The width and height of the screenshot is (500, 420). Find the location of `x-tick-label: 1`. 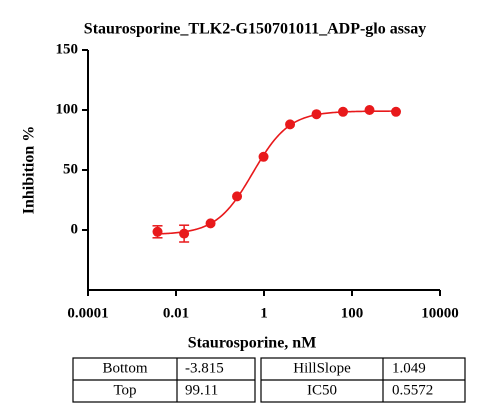

x-tick-label: 1 is located at coordinates (264, 313).